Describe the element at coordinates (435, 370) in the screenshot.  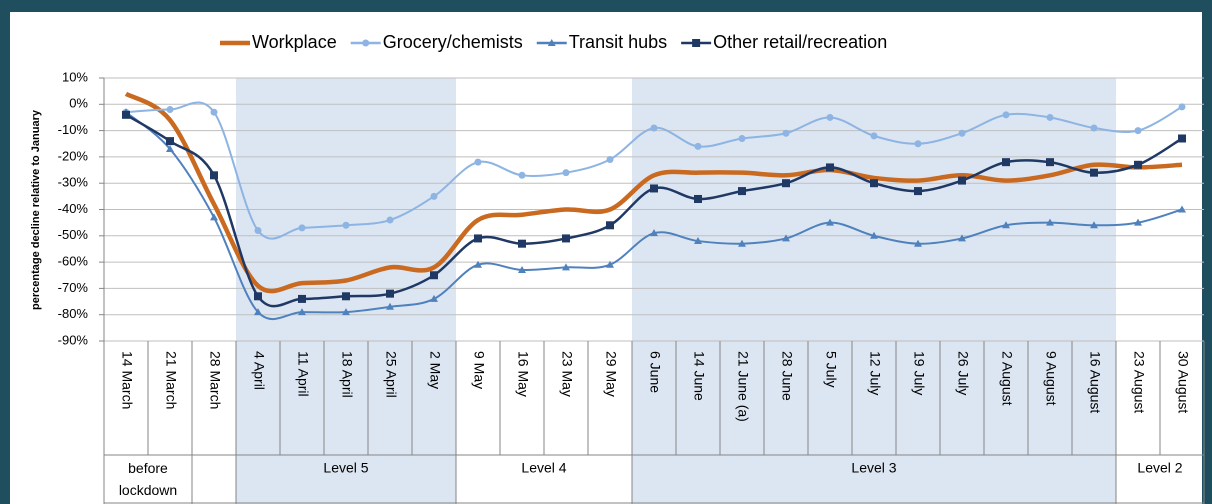
I see `x-tick-label: 2 May` at that location.